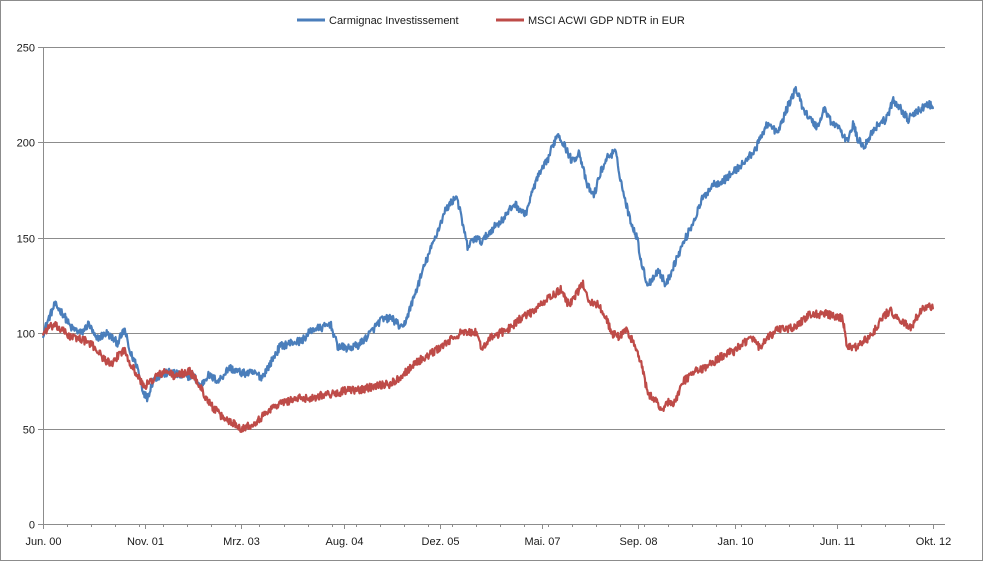  Describe the element at coordinates (241, 542) in the screenshot. I see `x-tick-label-2: Mrz. 03` at that location.